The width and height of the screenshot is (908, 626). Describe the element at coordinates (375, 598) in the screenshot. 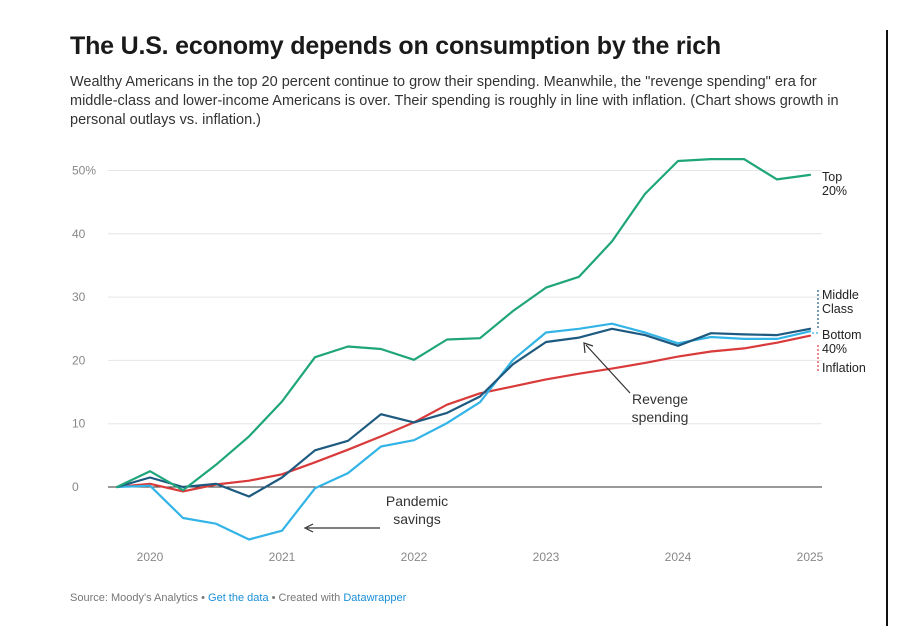

I see `datawrapper-link: Datawrapper` at that location.